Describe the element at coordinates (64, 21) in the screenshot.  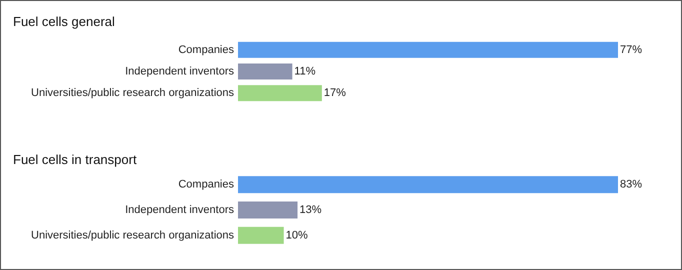
I see `text: Fuel cells general` at that location.